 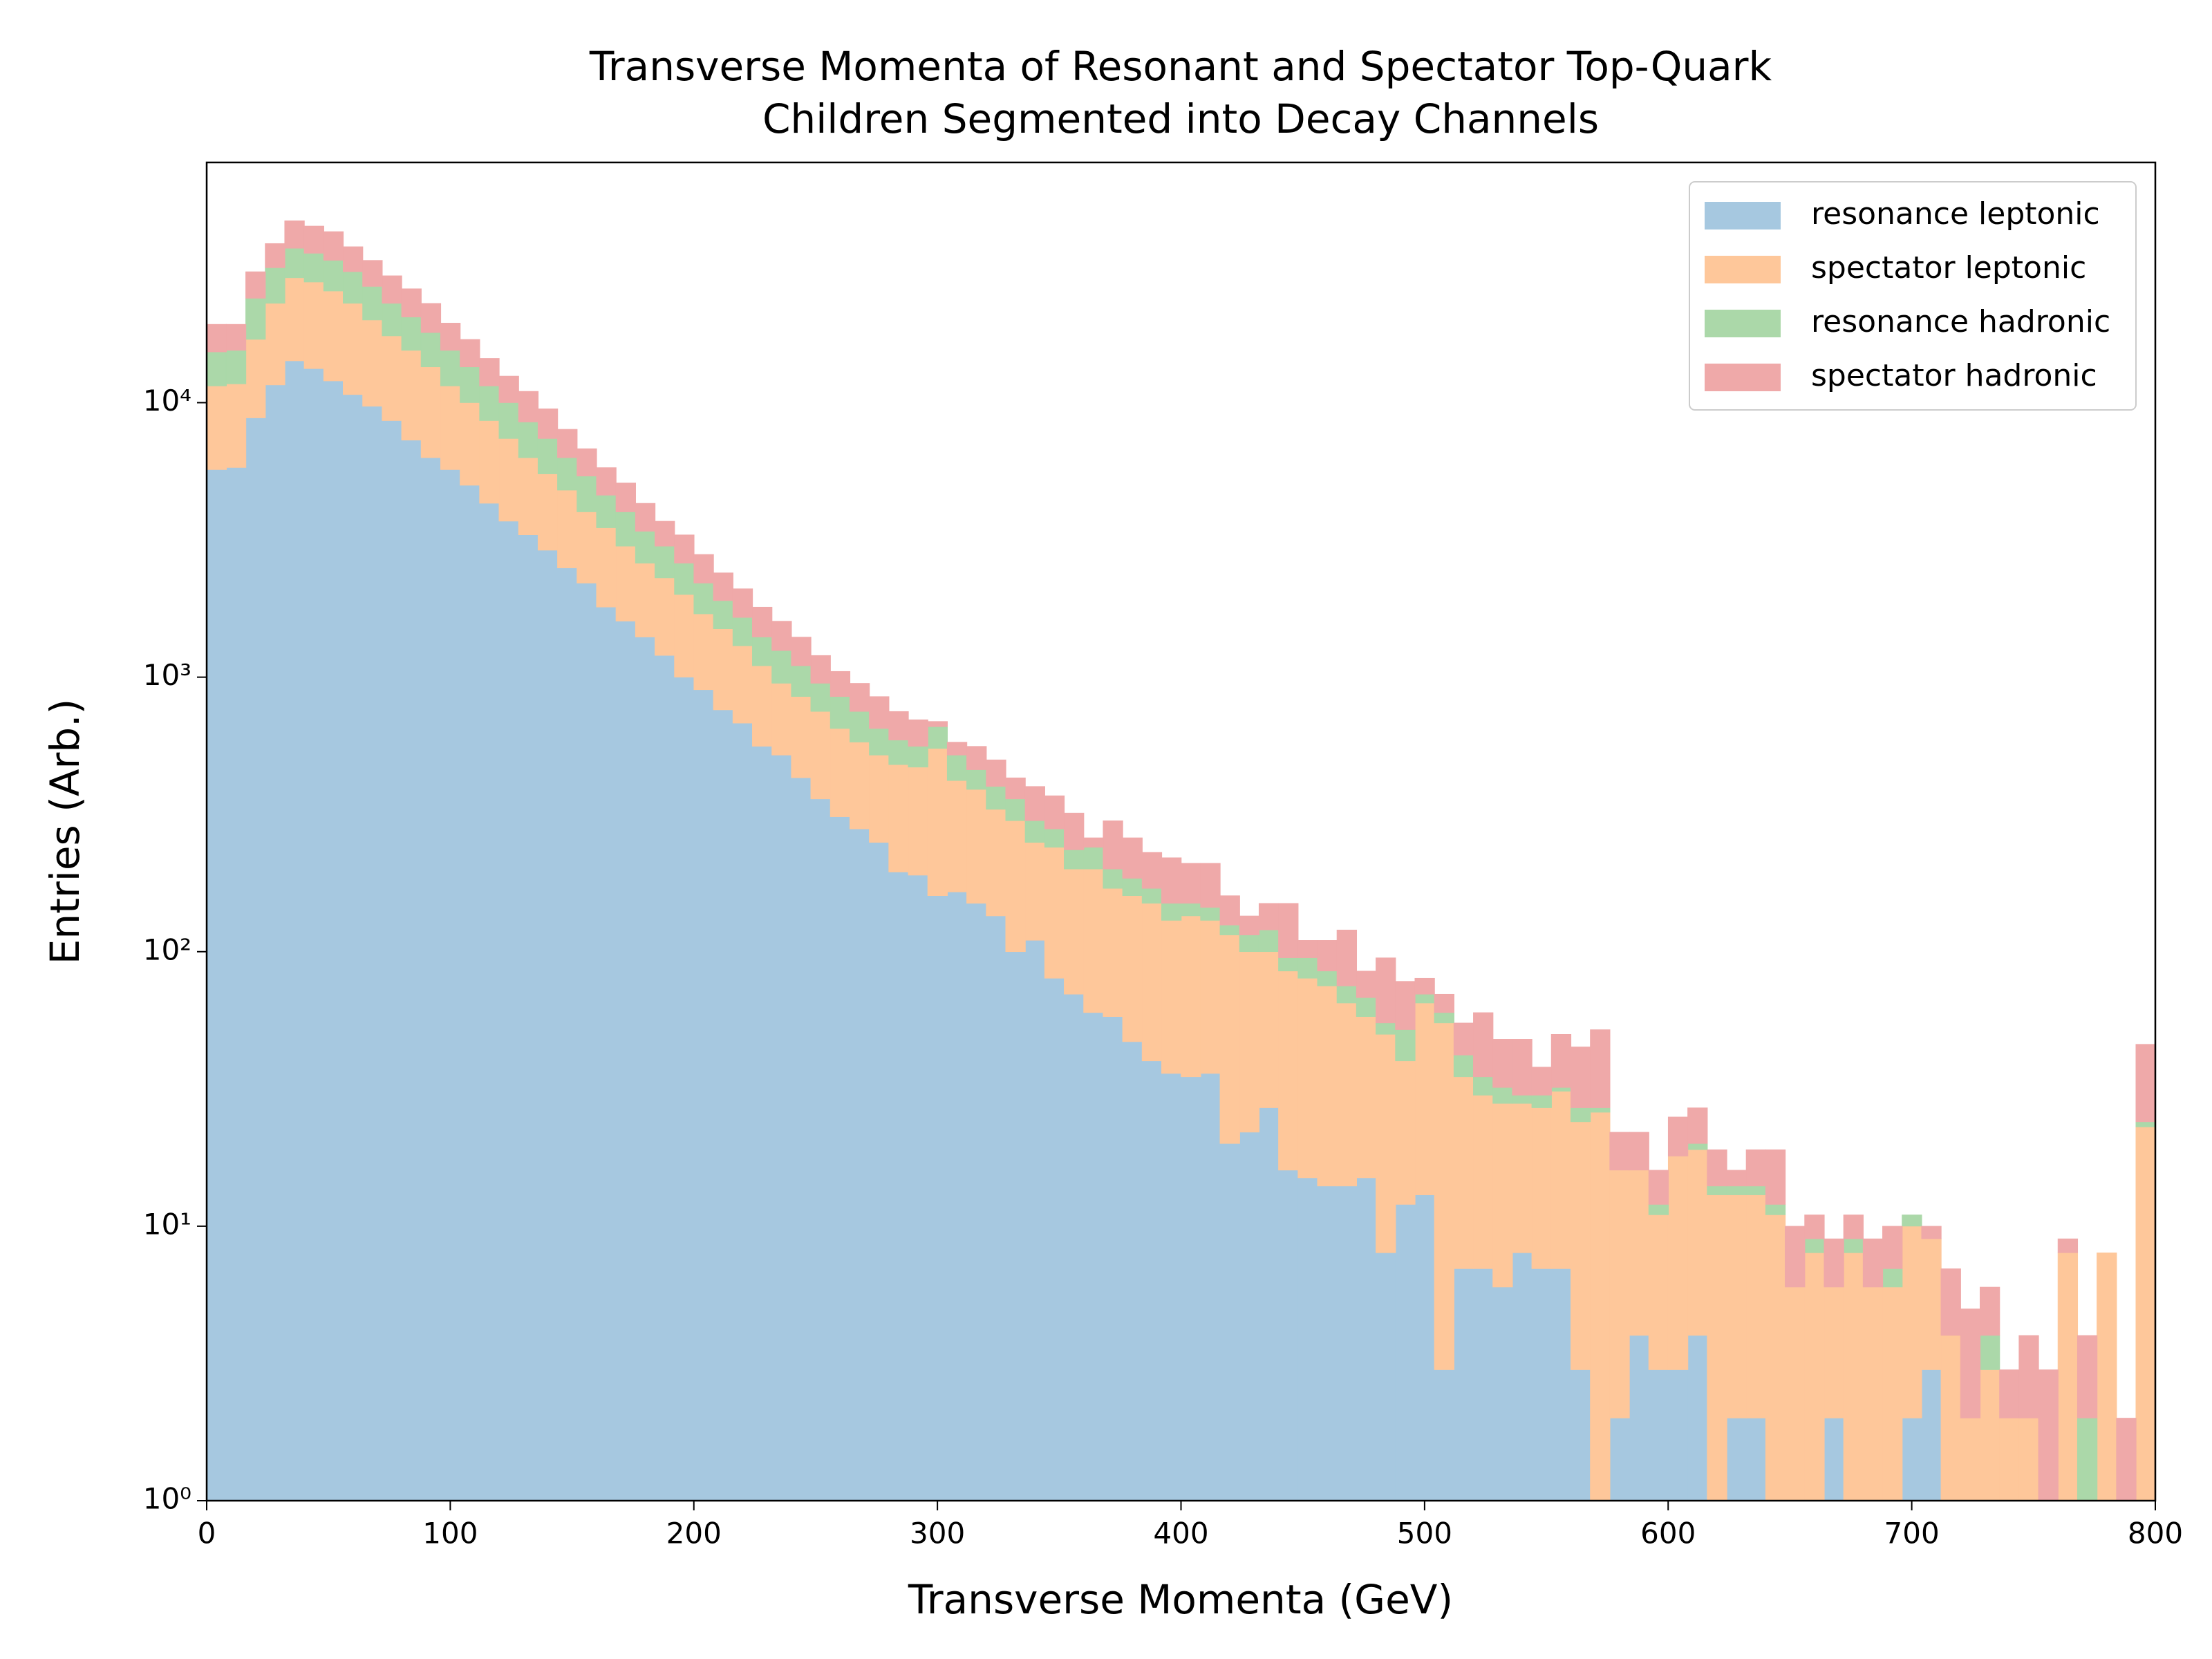 What do you see at coordinates (2155, 1534) in the screenshot?
I see `x-tick-label: 800` at bounding box center [2155, 1534].